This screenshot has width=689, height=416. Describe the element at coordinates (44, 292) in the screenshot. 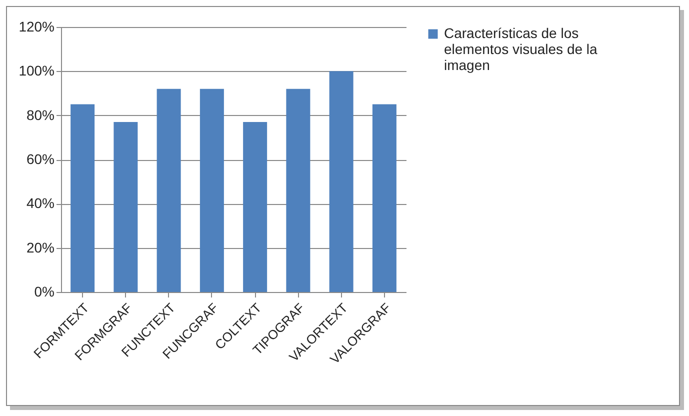

I see `y-tick-label: 0%` at that location.